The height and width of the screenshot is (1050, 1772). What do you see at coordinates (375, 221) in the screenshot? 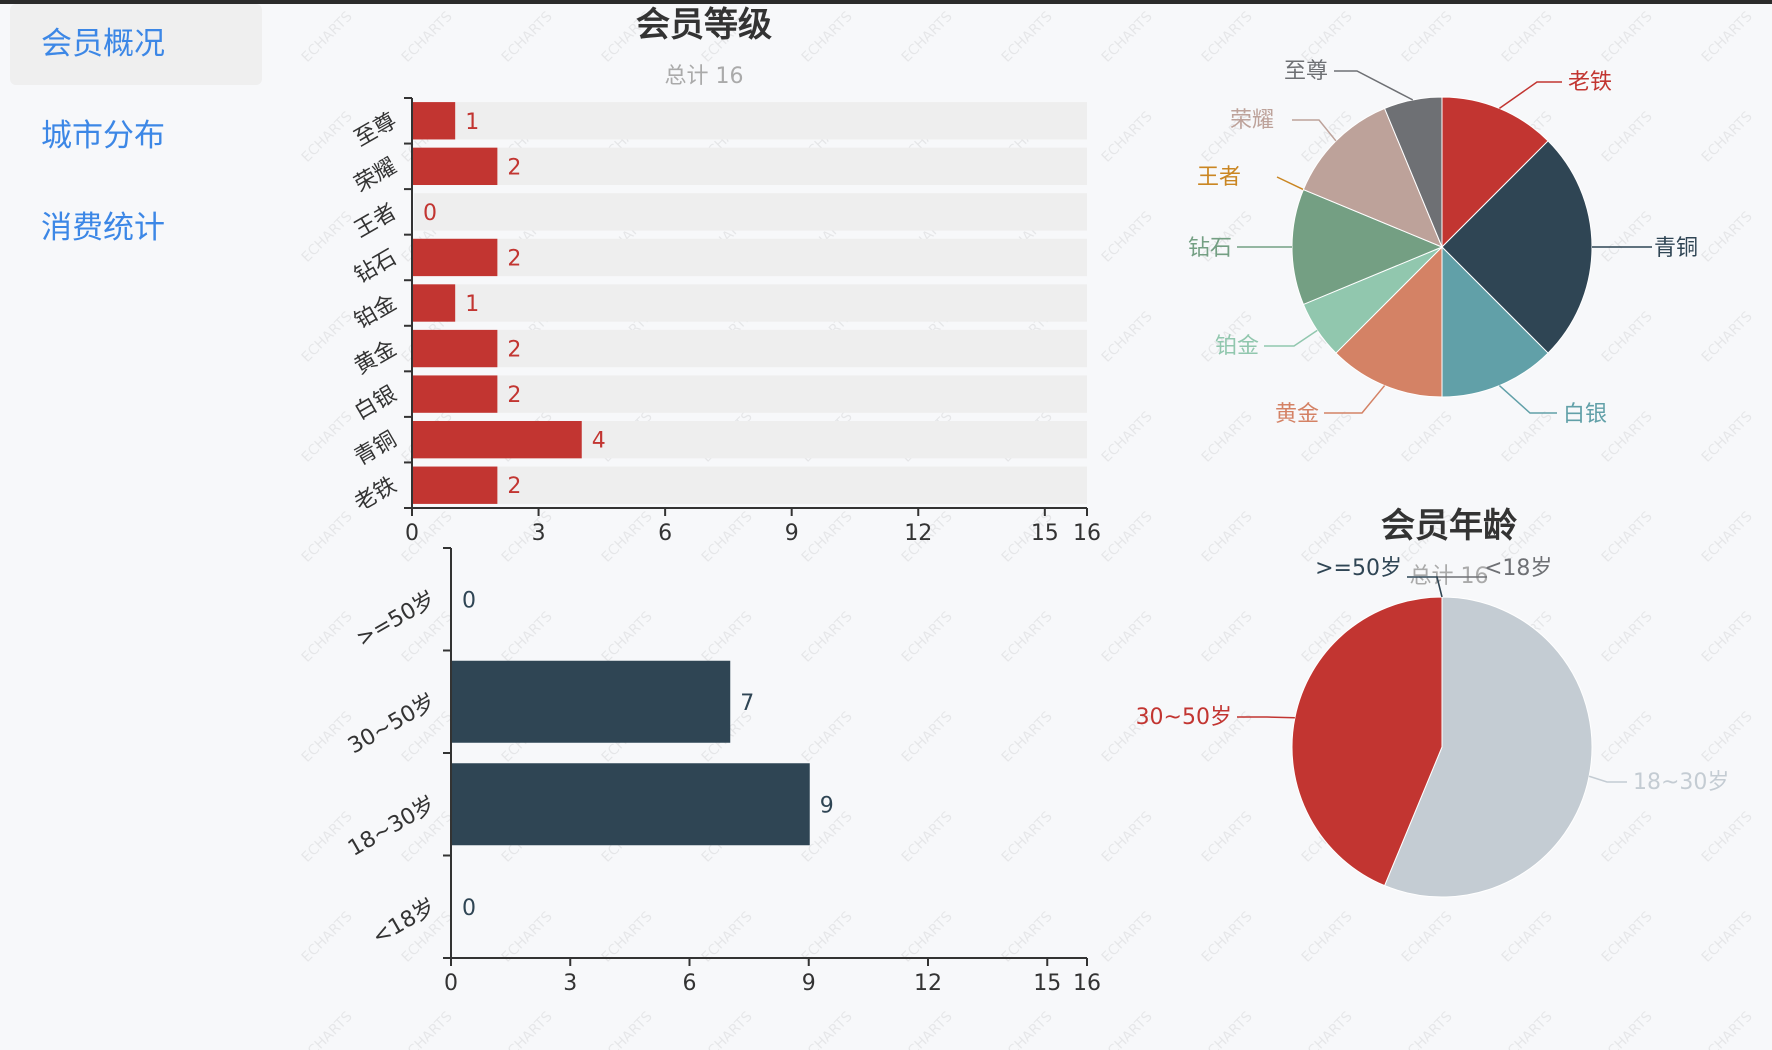
I see `category-label: 王者` at bounding box center [375, 221].